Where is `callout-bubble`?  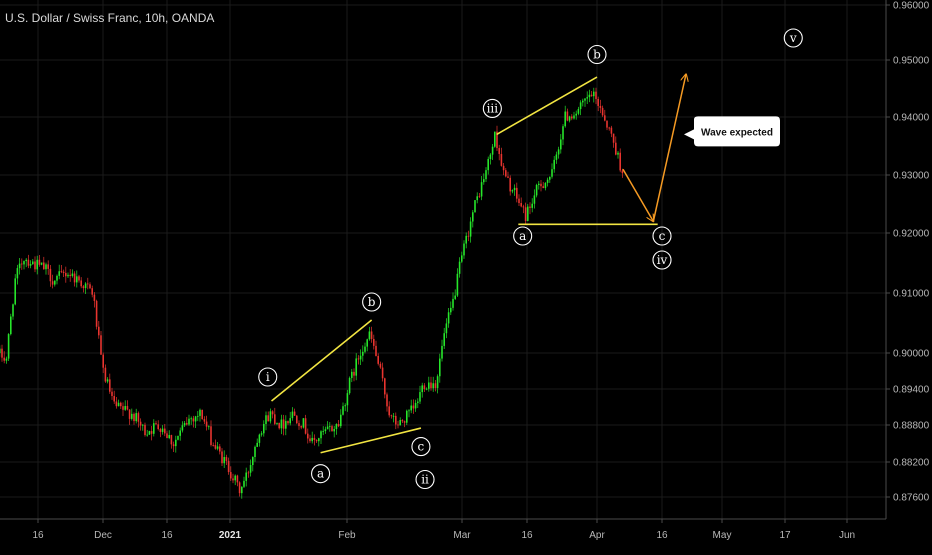 callout-bubble is located at coordinates (732, 131).